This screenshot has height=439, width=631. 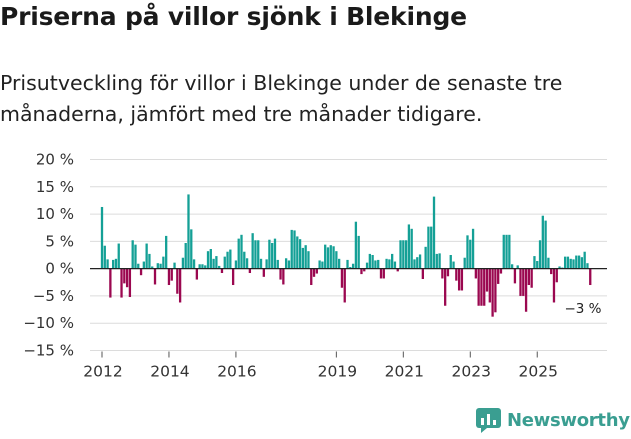 What do you see at coordinates (568, 420) in the screenshot?
I see `brand-name: Newsworthy` at bounding box center [568, 420].